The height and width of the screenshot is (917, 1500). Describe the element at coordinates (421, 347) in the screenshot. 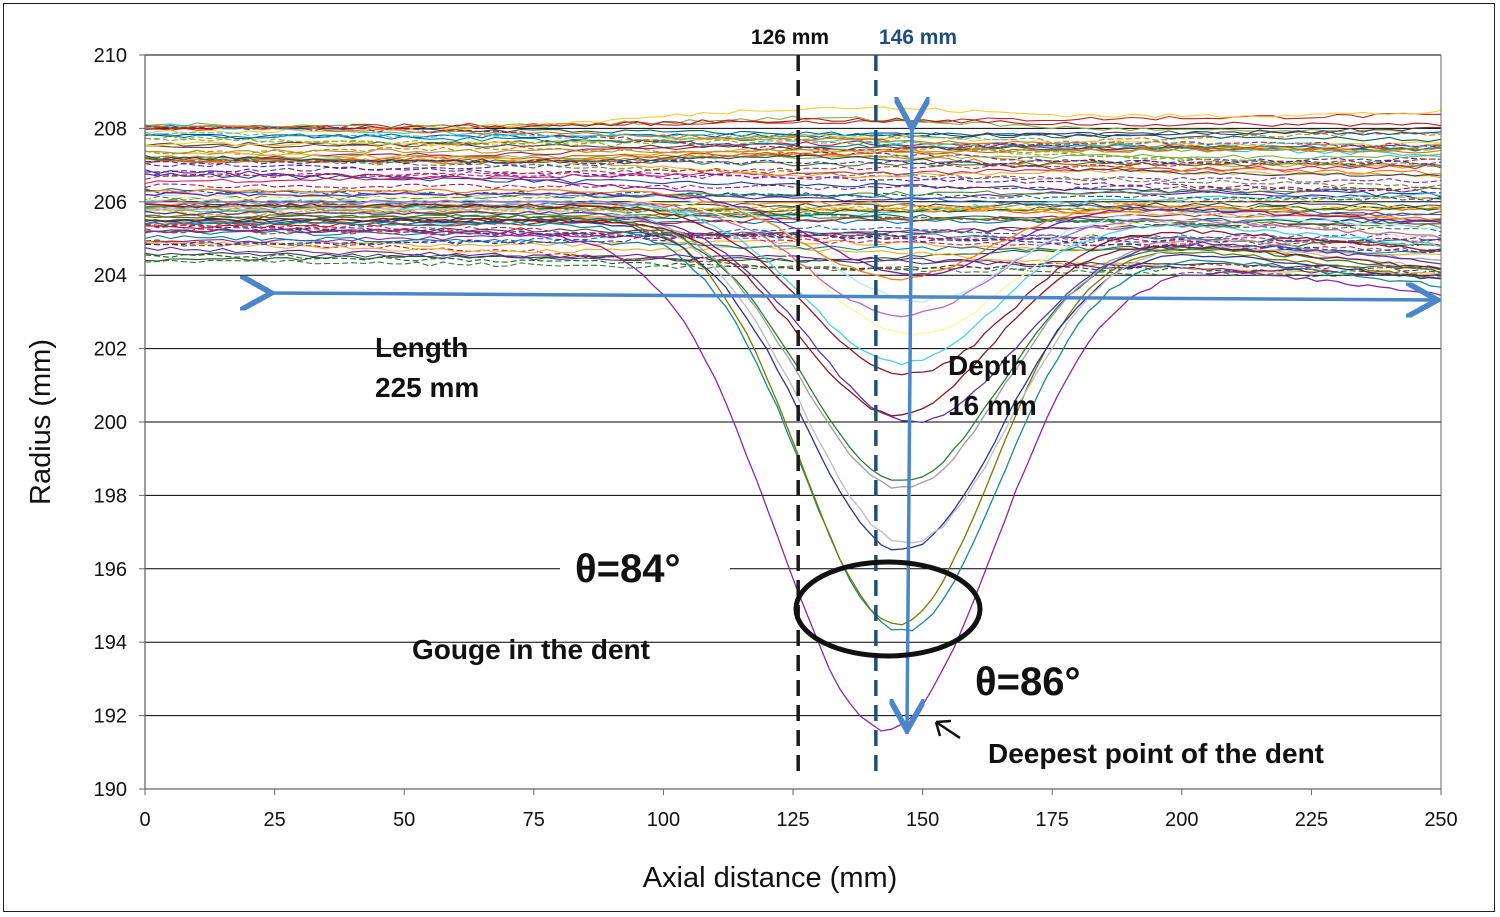

I see `length-label: Length` at that location.